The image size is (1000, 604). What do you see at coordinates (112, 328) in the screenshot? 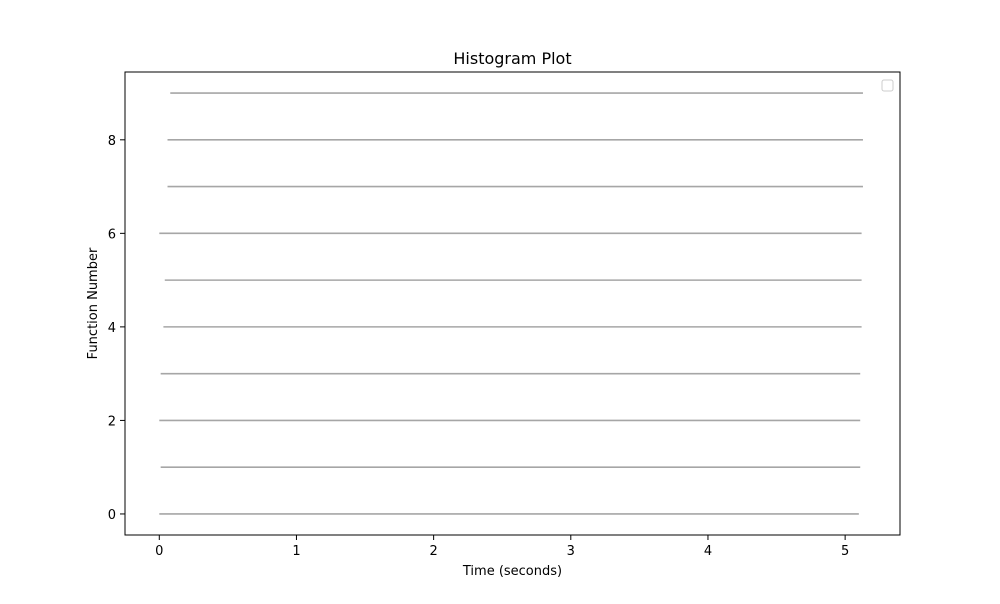
I see `y-tick-label-2: 4` at bounding box center [112, 328].